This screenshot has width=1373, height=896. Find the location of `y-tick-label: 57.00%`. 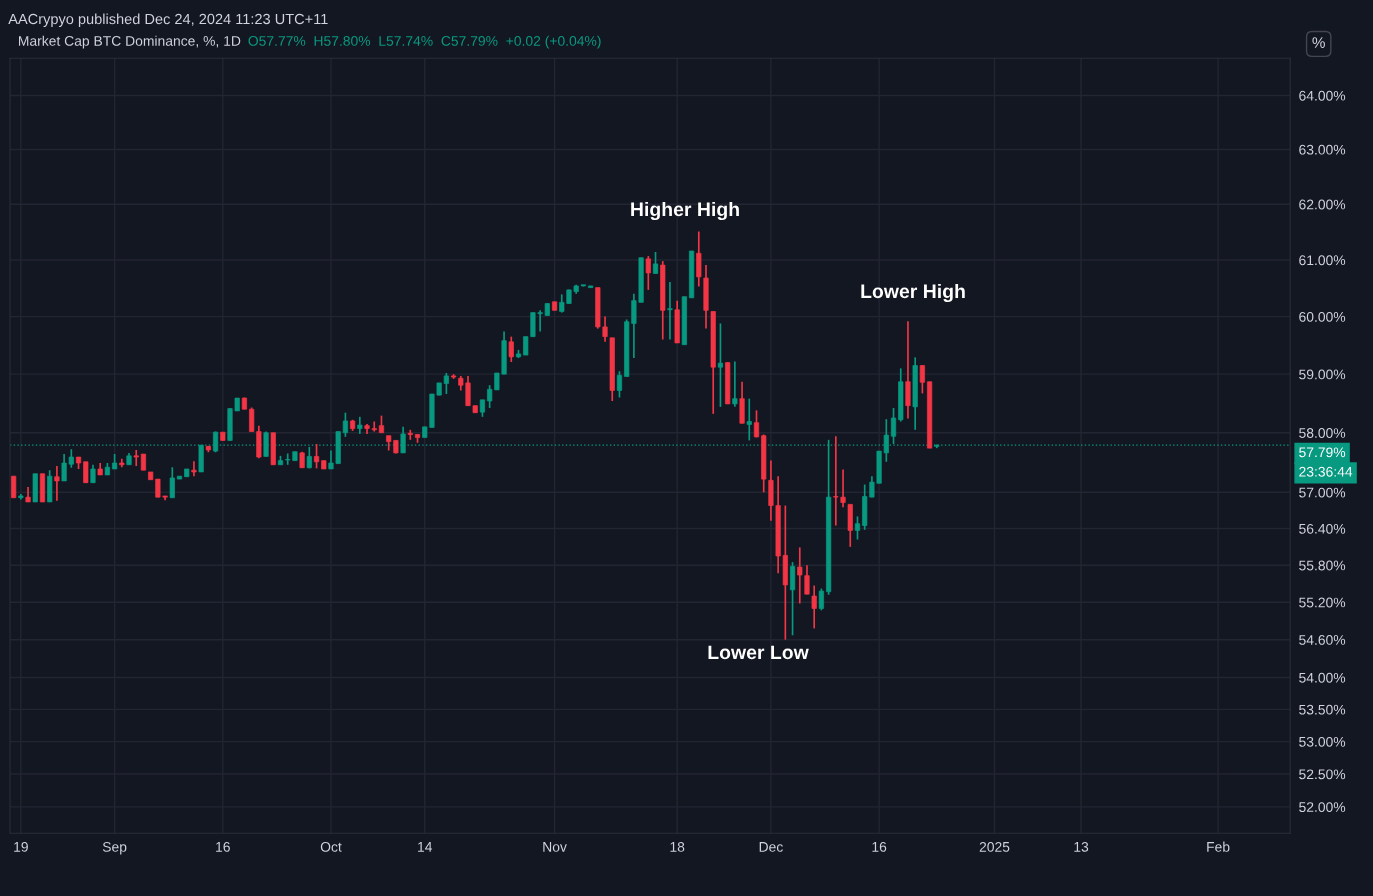

y-tick-label: 57.00% is located at coordinates (1322, 492).